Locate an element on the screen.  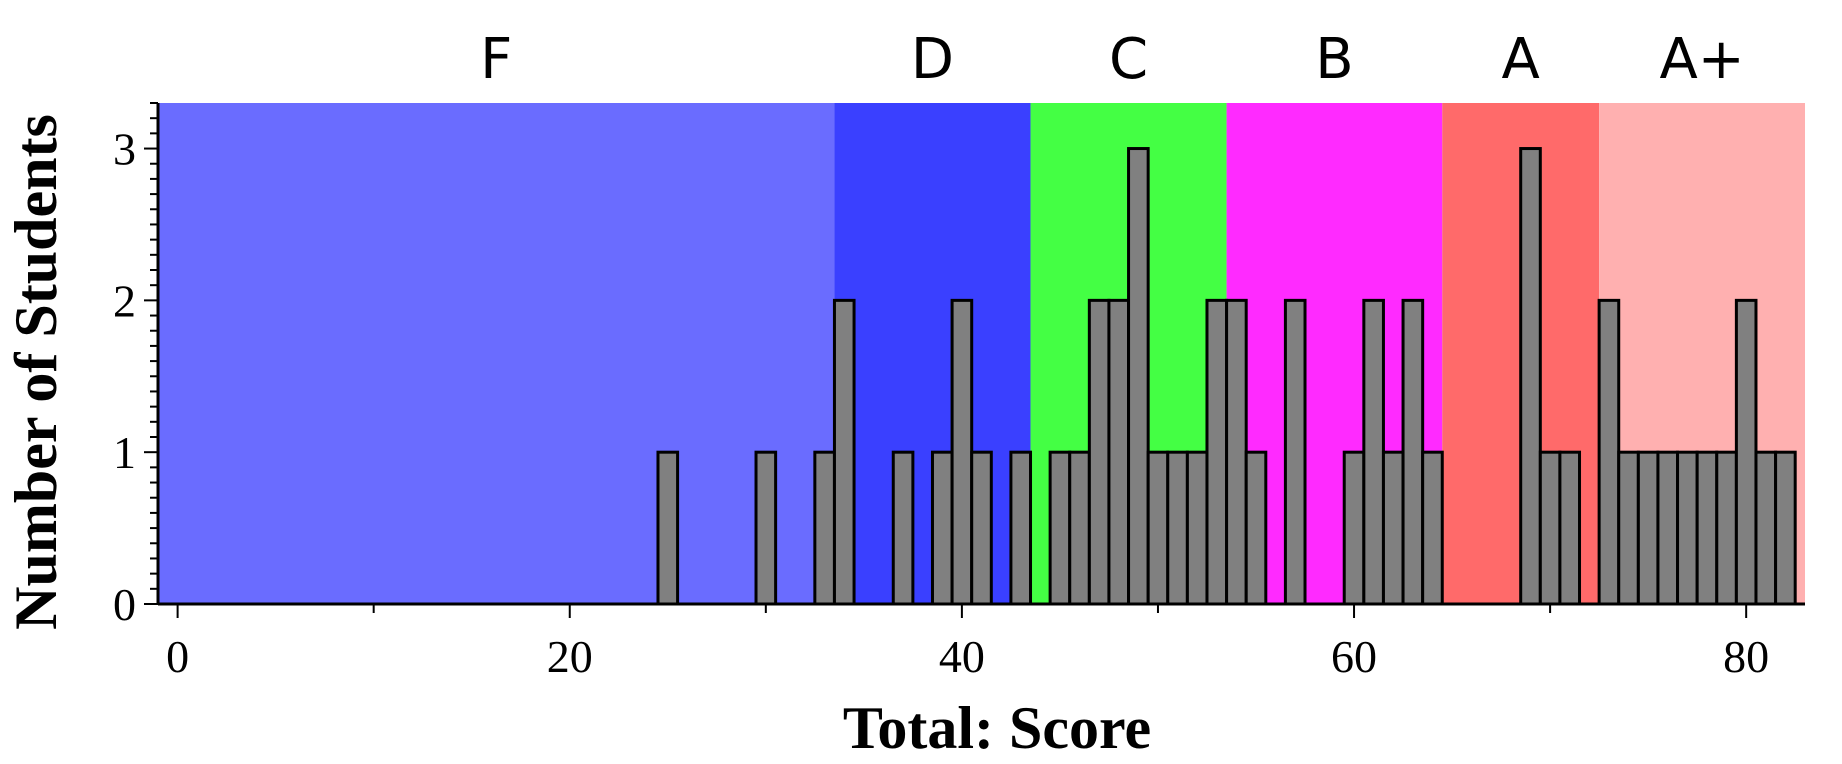
x-tick-label: 80 is located at coordinates (1746, 656).